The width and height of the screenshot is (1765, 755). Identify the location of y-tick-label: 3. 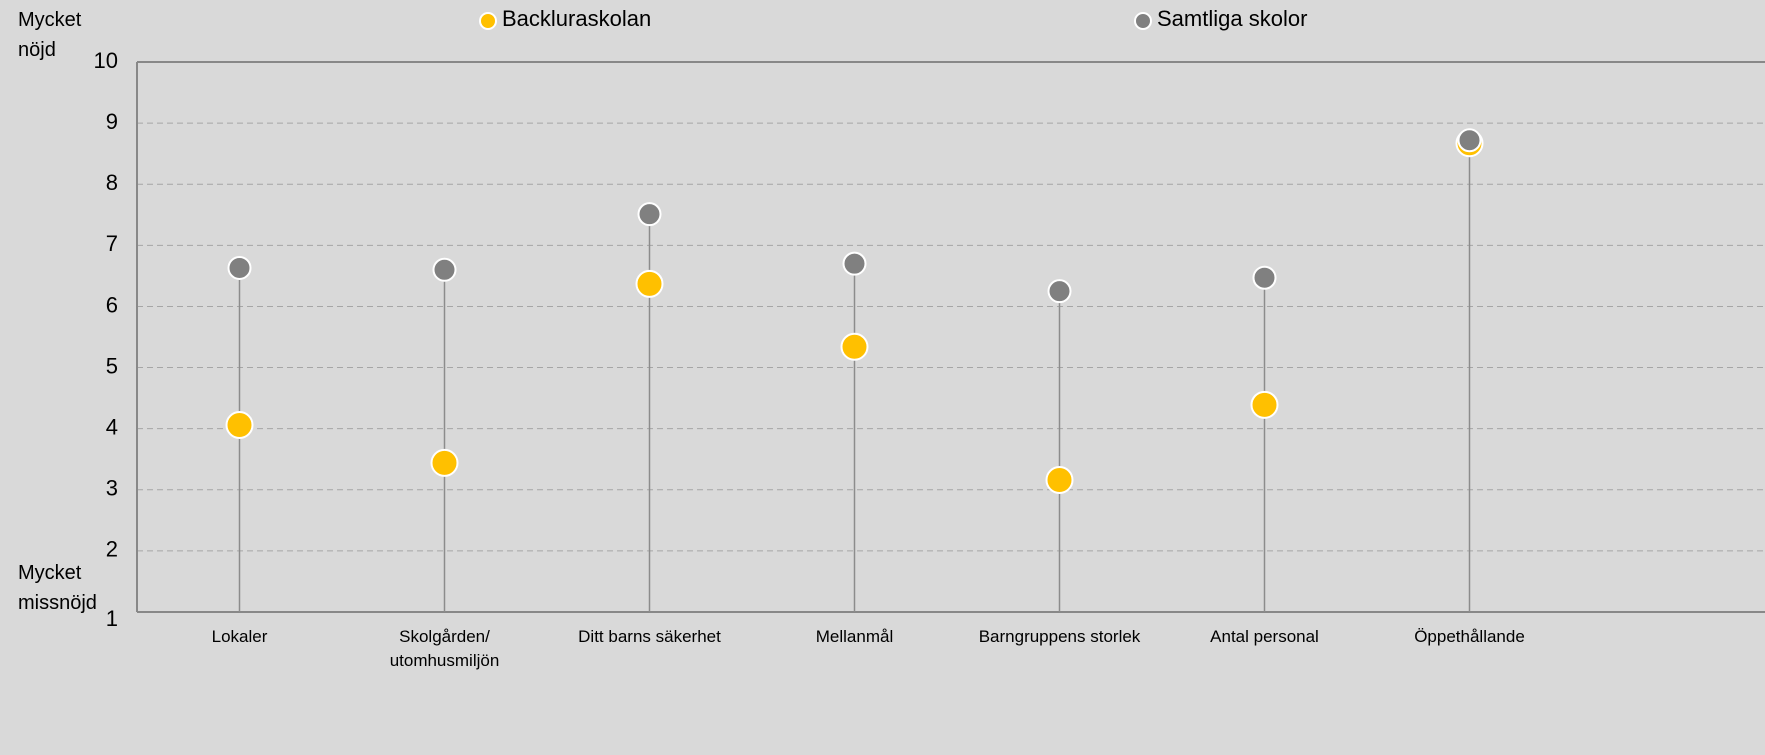
(112, 488).